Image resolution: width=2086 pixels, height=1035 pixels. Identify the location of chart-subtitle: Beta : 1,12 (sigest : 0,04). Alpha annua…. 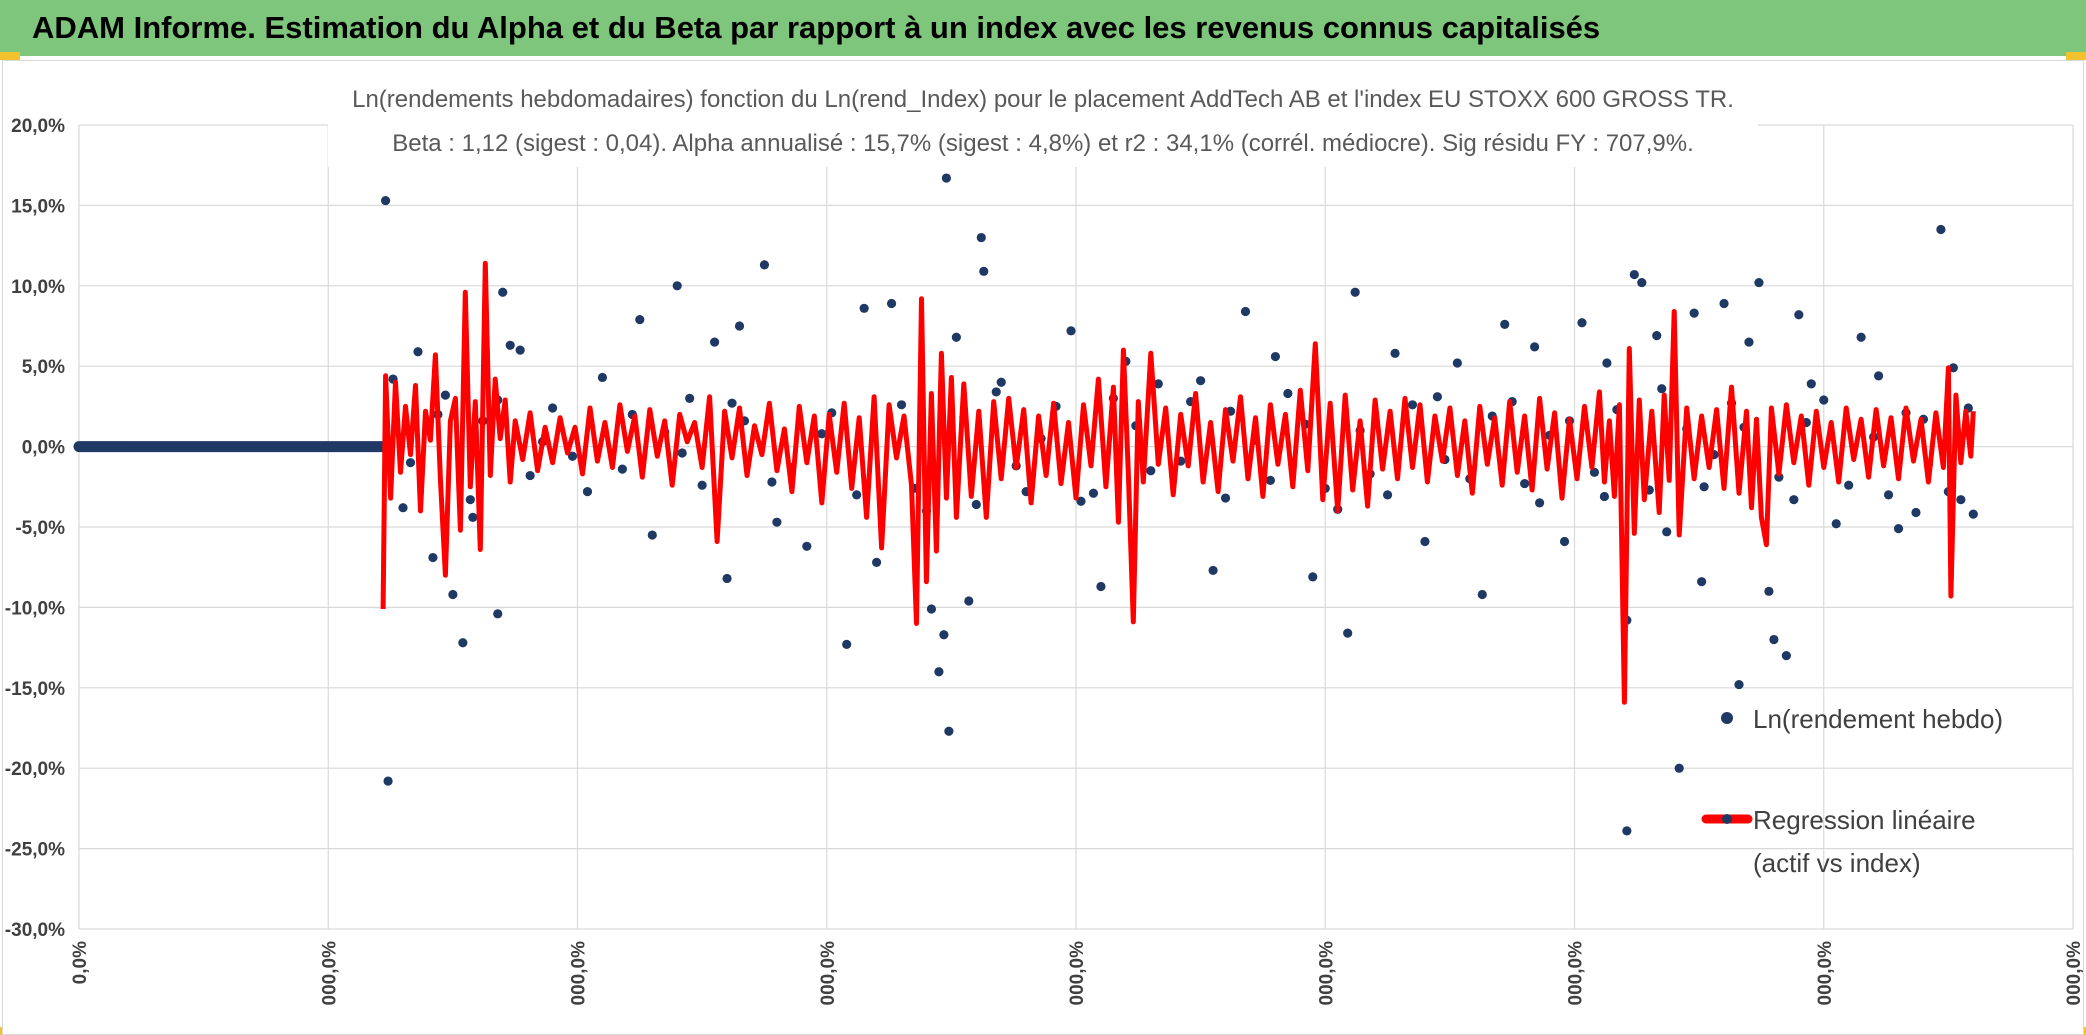
(1043, 143).